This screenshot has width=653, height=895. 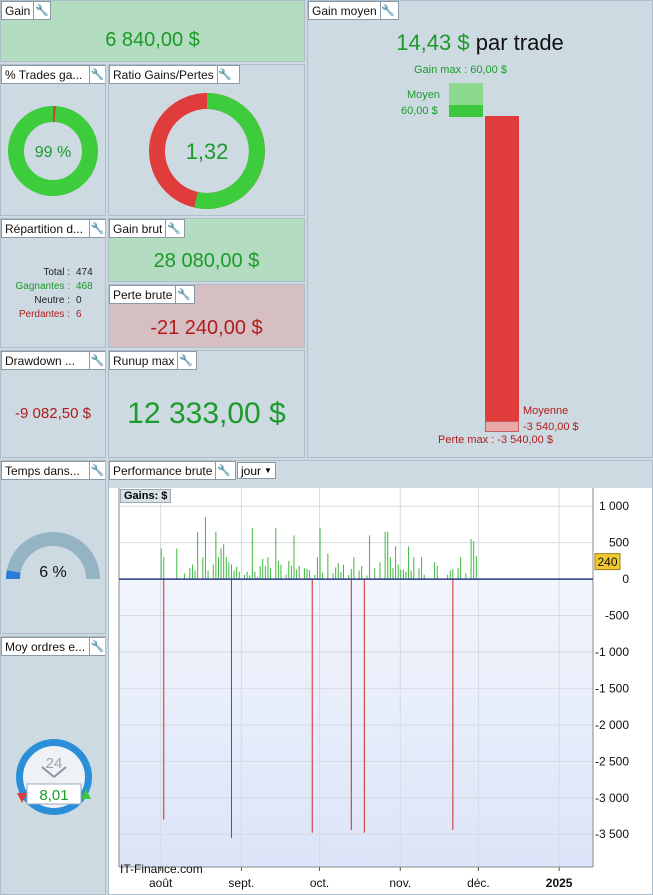 I want to click on ratio-header: Ratio Gains/Pertes 🔧, so click(x=174, y=74).